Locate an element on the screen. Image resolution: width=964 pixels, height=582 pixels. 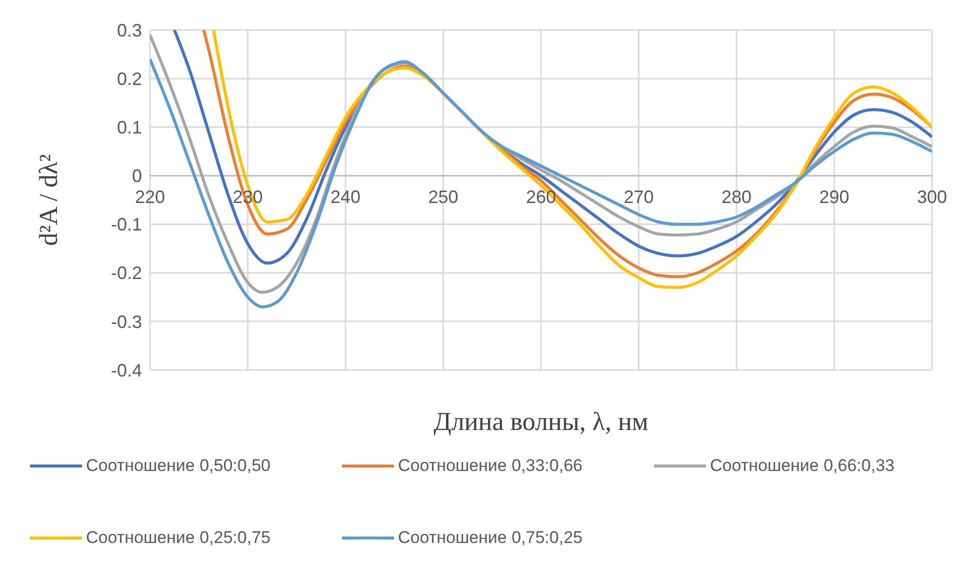
x-tick-label: 220 is located at coordinates (150, 197).